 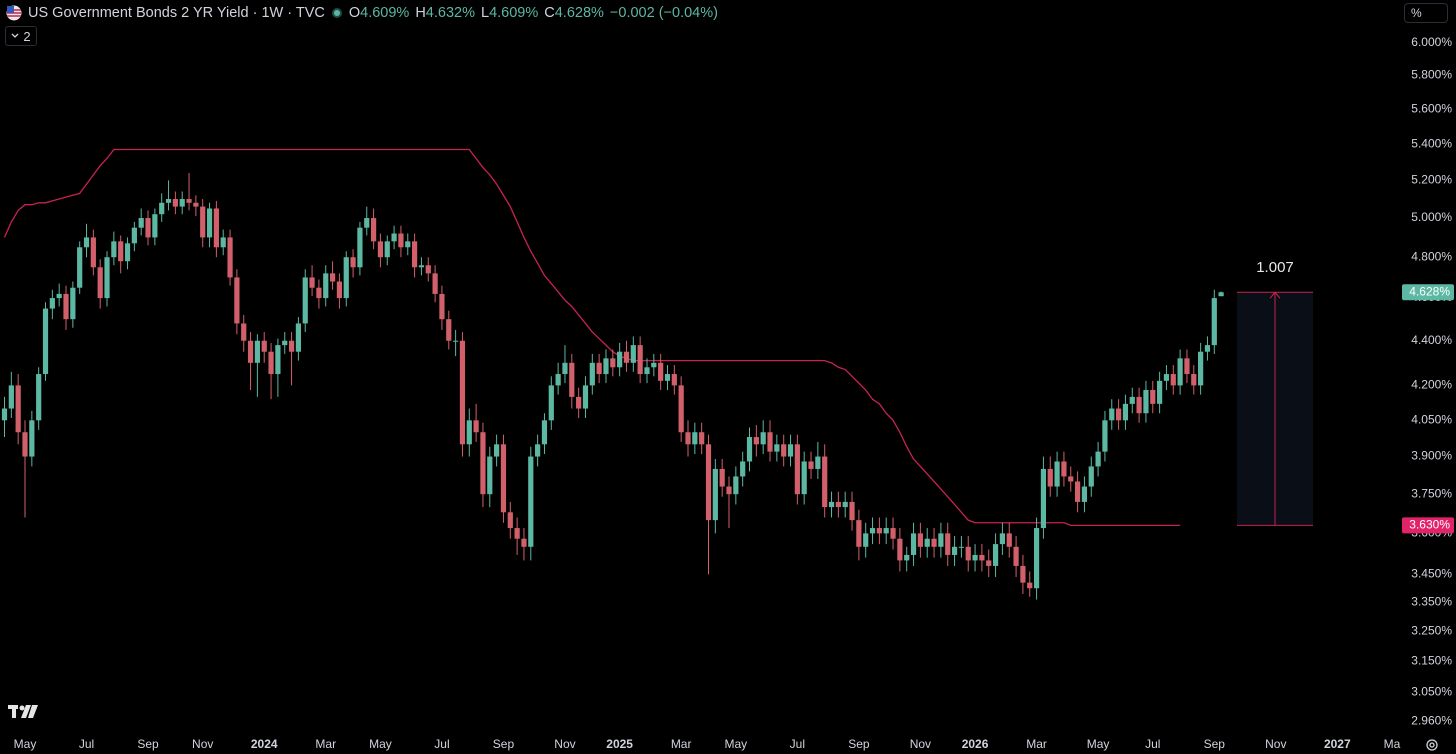 What do you see at coordinates (1431, 75) in the screenshot?
I see `y-tick-label: 5.800%` at bounding box center [1431, 75].